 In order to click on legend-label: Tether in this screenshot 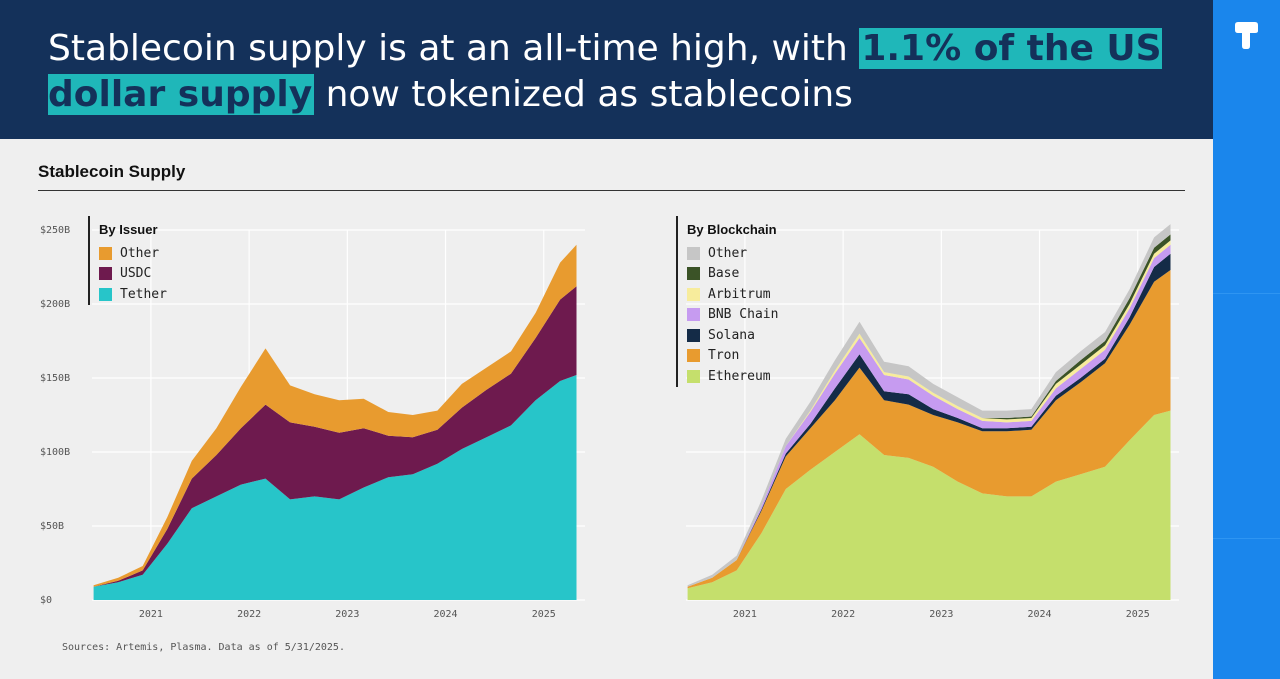, I will do `click(143, 294)`.